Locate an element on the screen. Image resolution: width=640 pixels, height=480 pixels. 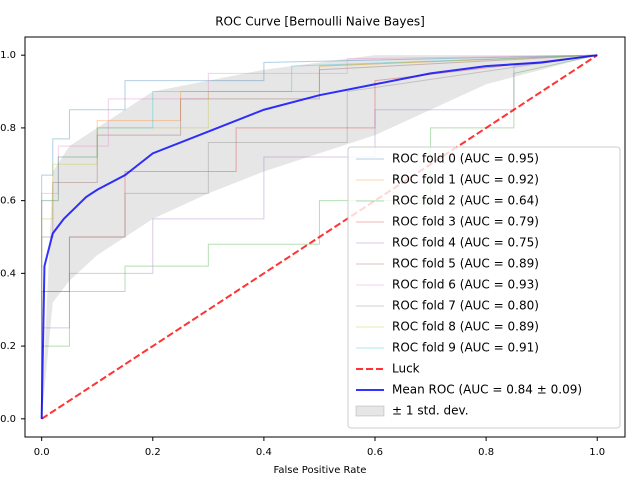
x-tick-label: 0.0 is located at coordinates (42, 452).